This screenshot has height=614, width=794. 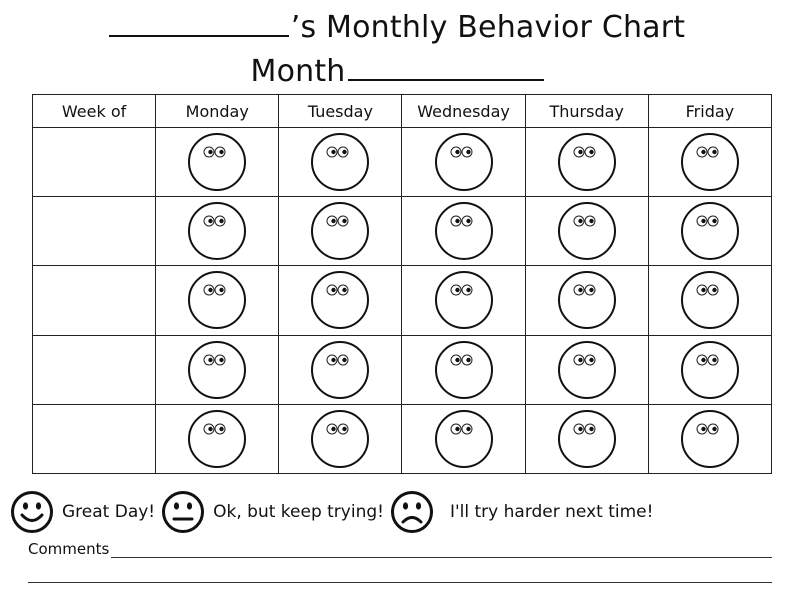 What do you see at coordinates (463, 111) in the screenshot?
I see `column-header-wednesday: Wednesday` at bounding box center [463, 111].